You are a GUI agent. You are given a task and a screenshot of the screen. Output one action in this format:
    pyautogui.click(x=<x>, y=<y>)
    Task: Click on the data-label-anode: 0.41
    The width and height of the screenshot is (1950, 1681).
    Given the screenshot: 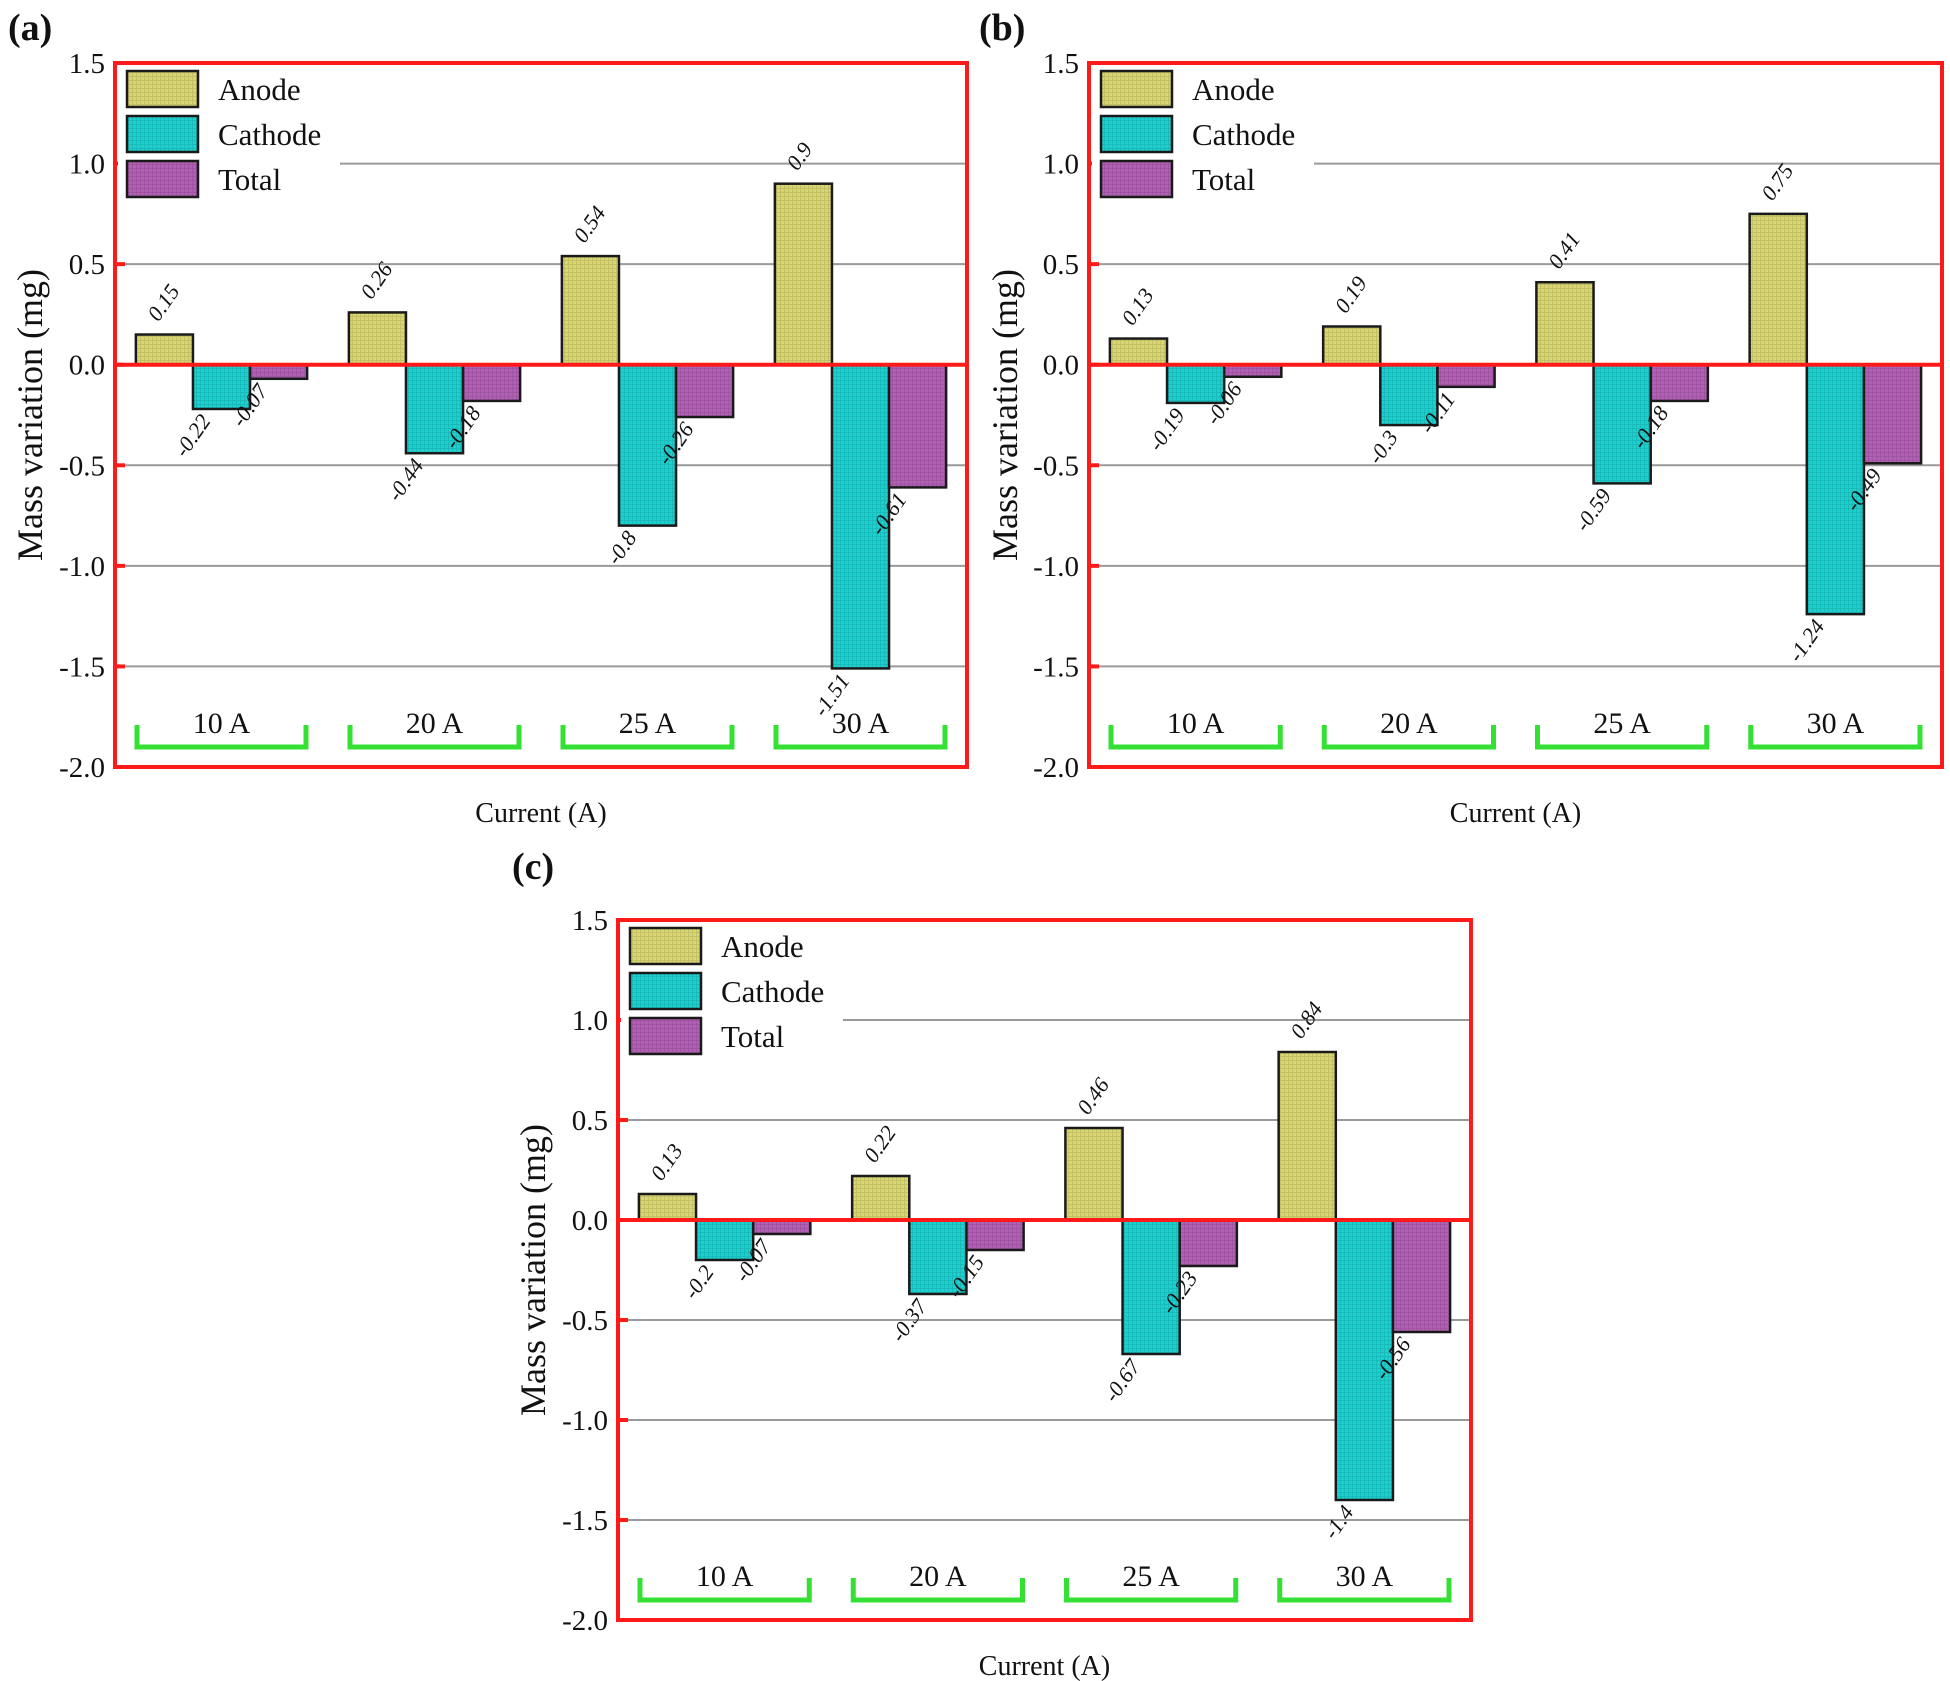 What is the action you would take?
    pyautogui.click(x=1564, y=250)
    